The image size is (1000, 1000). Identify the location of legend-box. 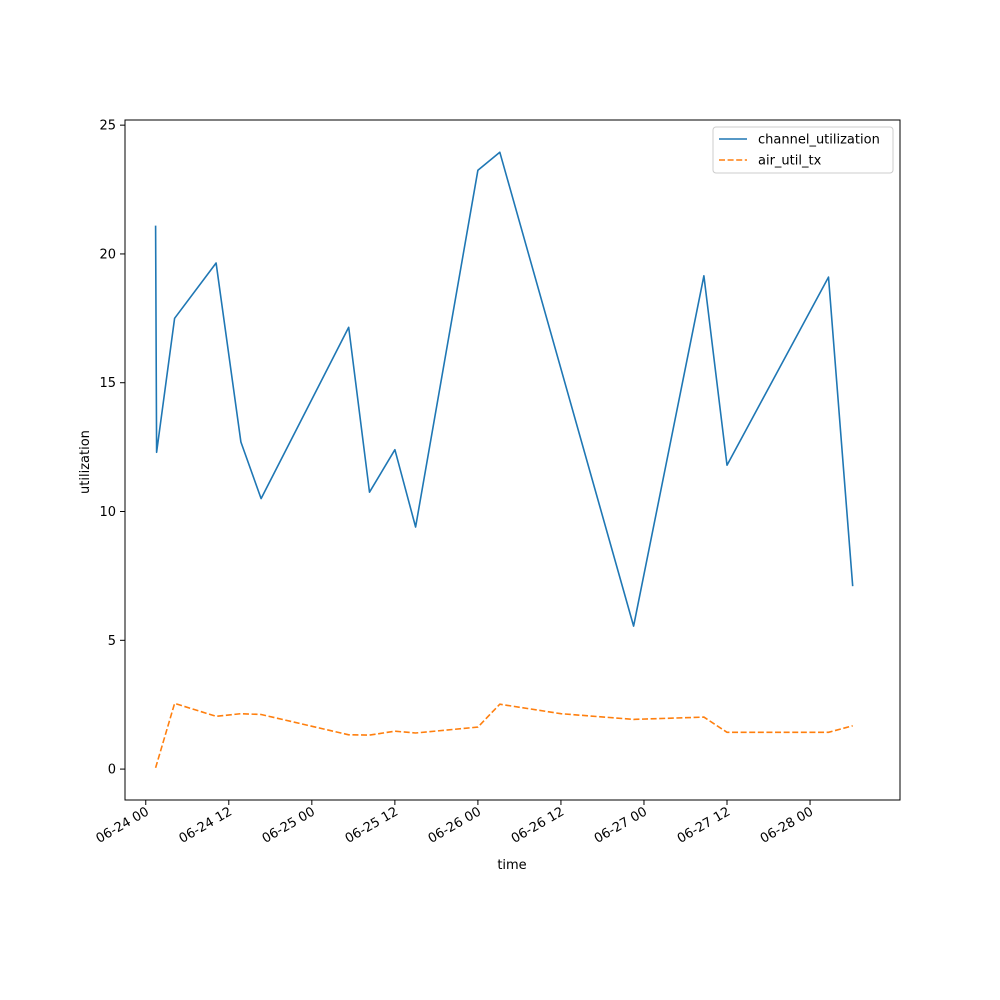
(803, 150).